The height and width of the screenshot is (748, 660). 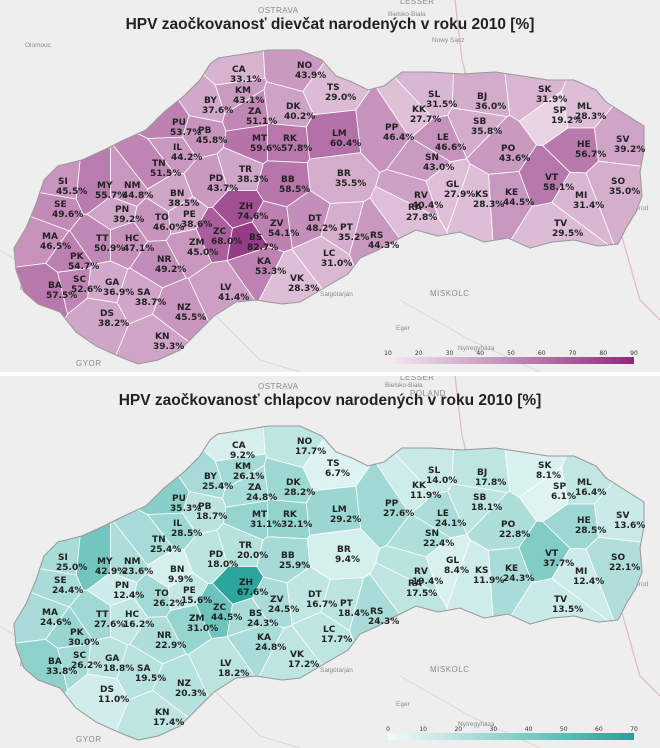 I want to click on district-code-label: TR, so click(x=245, y=546).